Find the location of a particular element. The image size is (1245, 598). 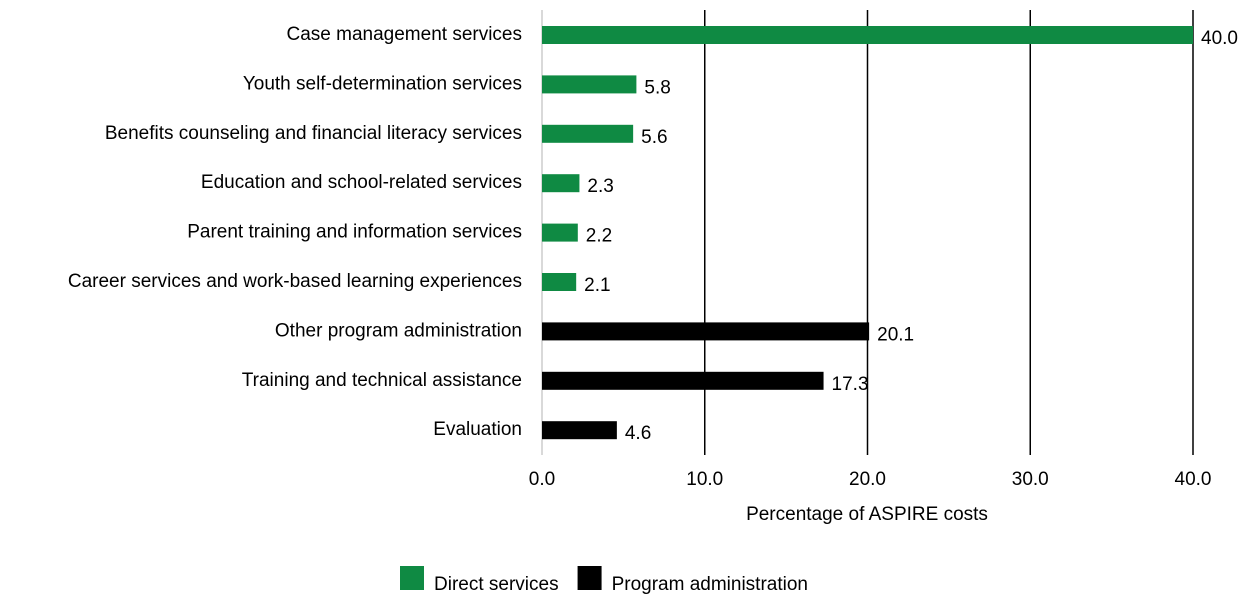

x-tick-label: 10.0 is located at coordinates (704, 479).